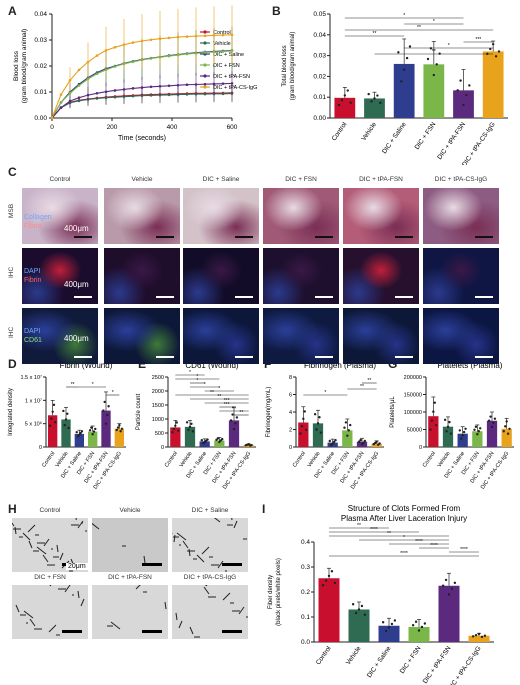 The image size is (520, 685). Describe the element at coordinates (52, 127) in the screenshot. I see `x-tick-label: 0` at that location.